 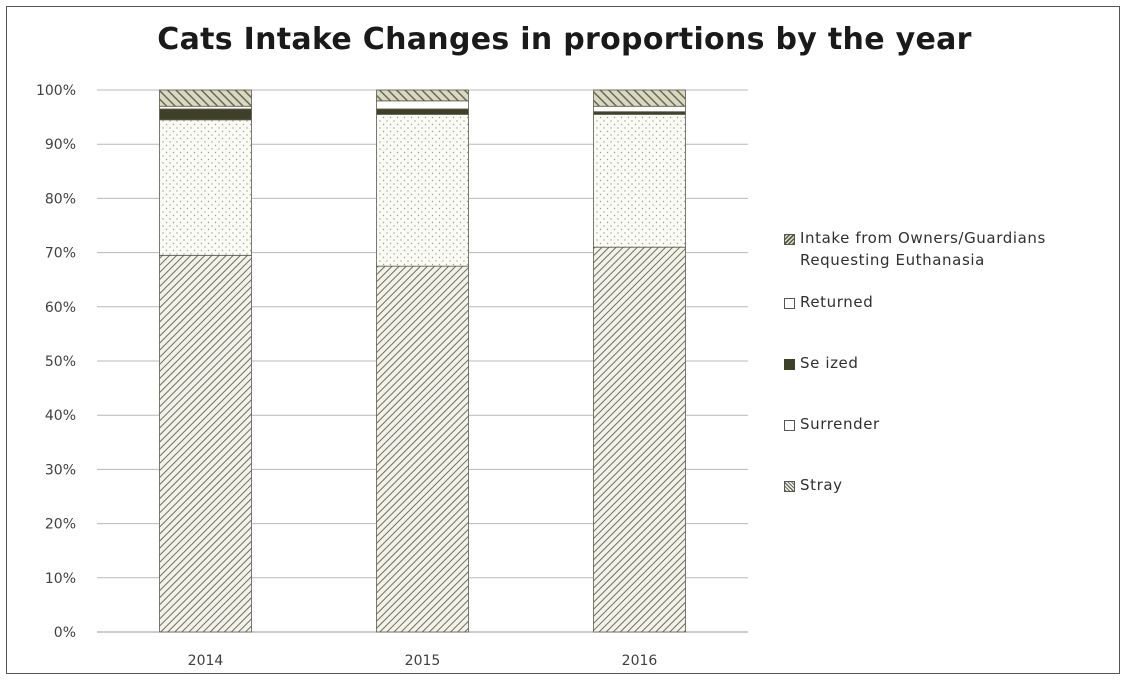 What do you see at coordinates (789, 239) in the screenshot?
I see `legend-swatch-euthanasia` at bounding box center [789, 239].